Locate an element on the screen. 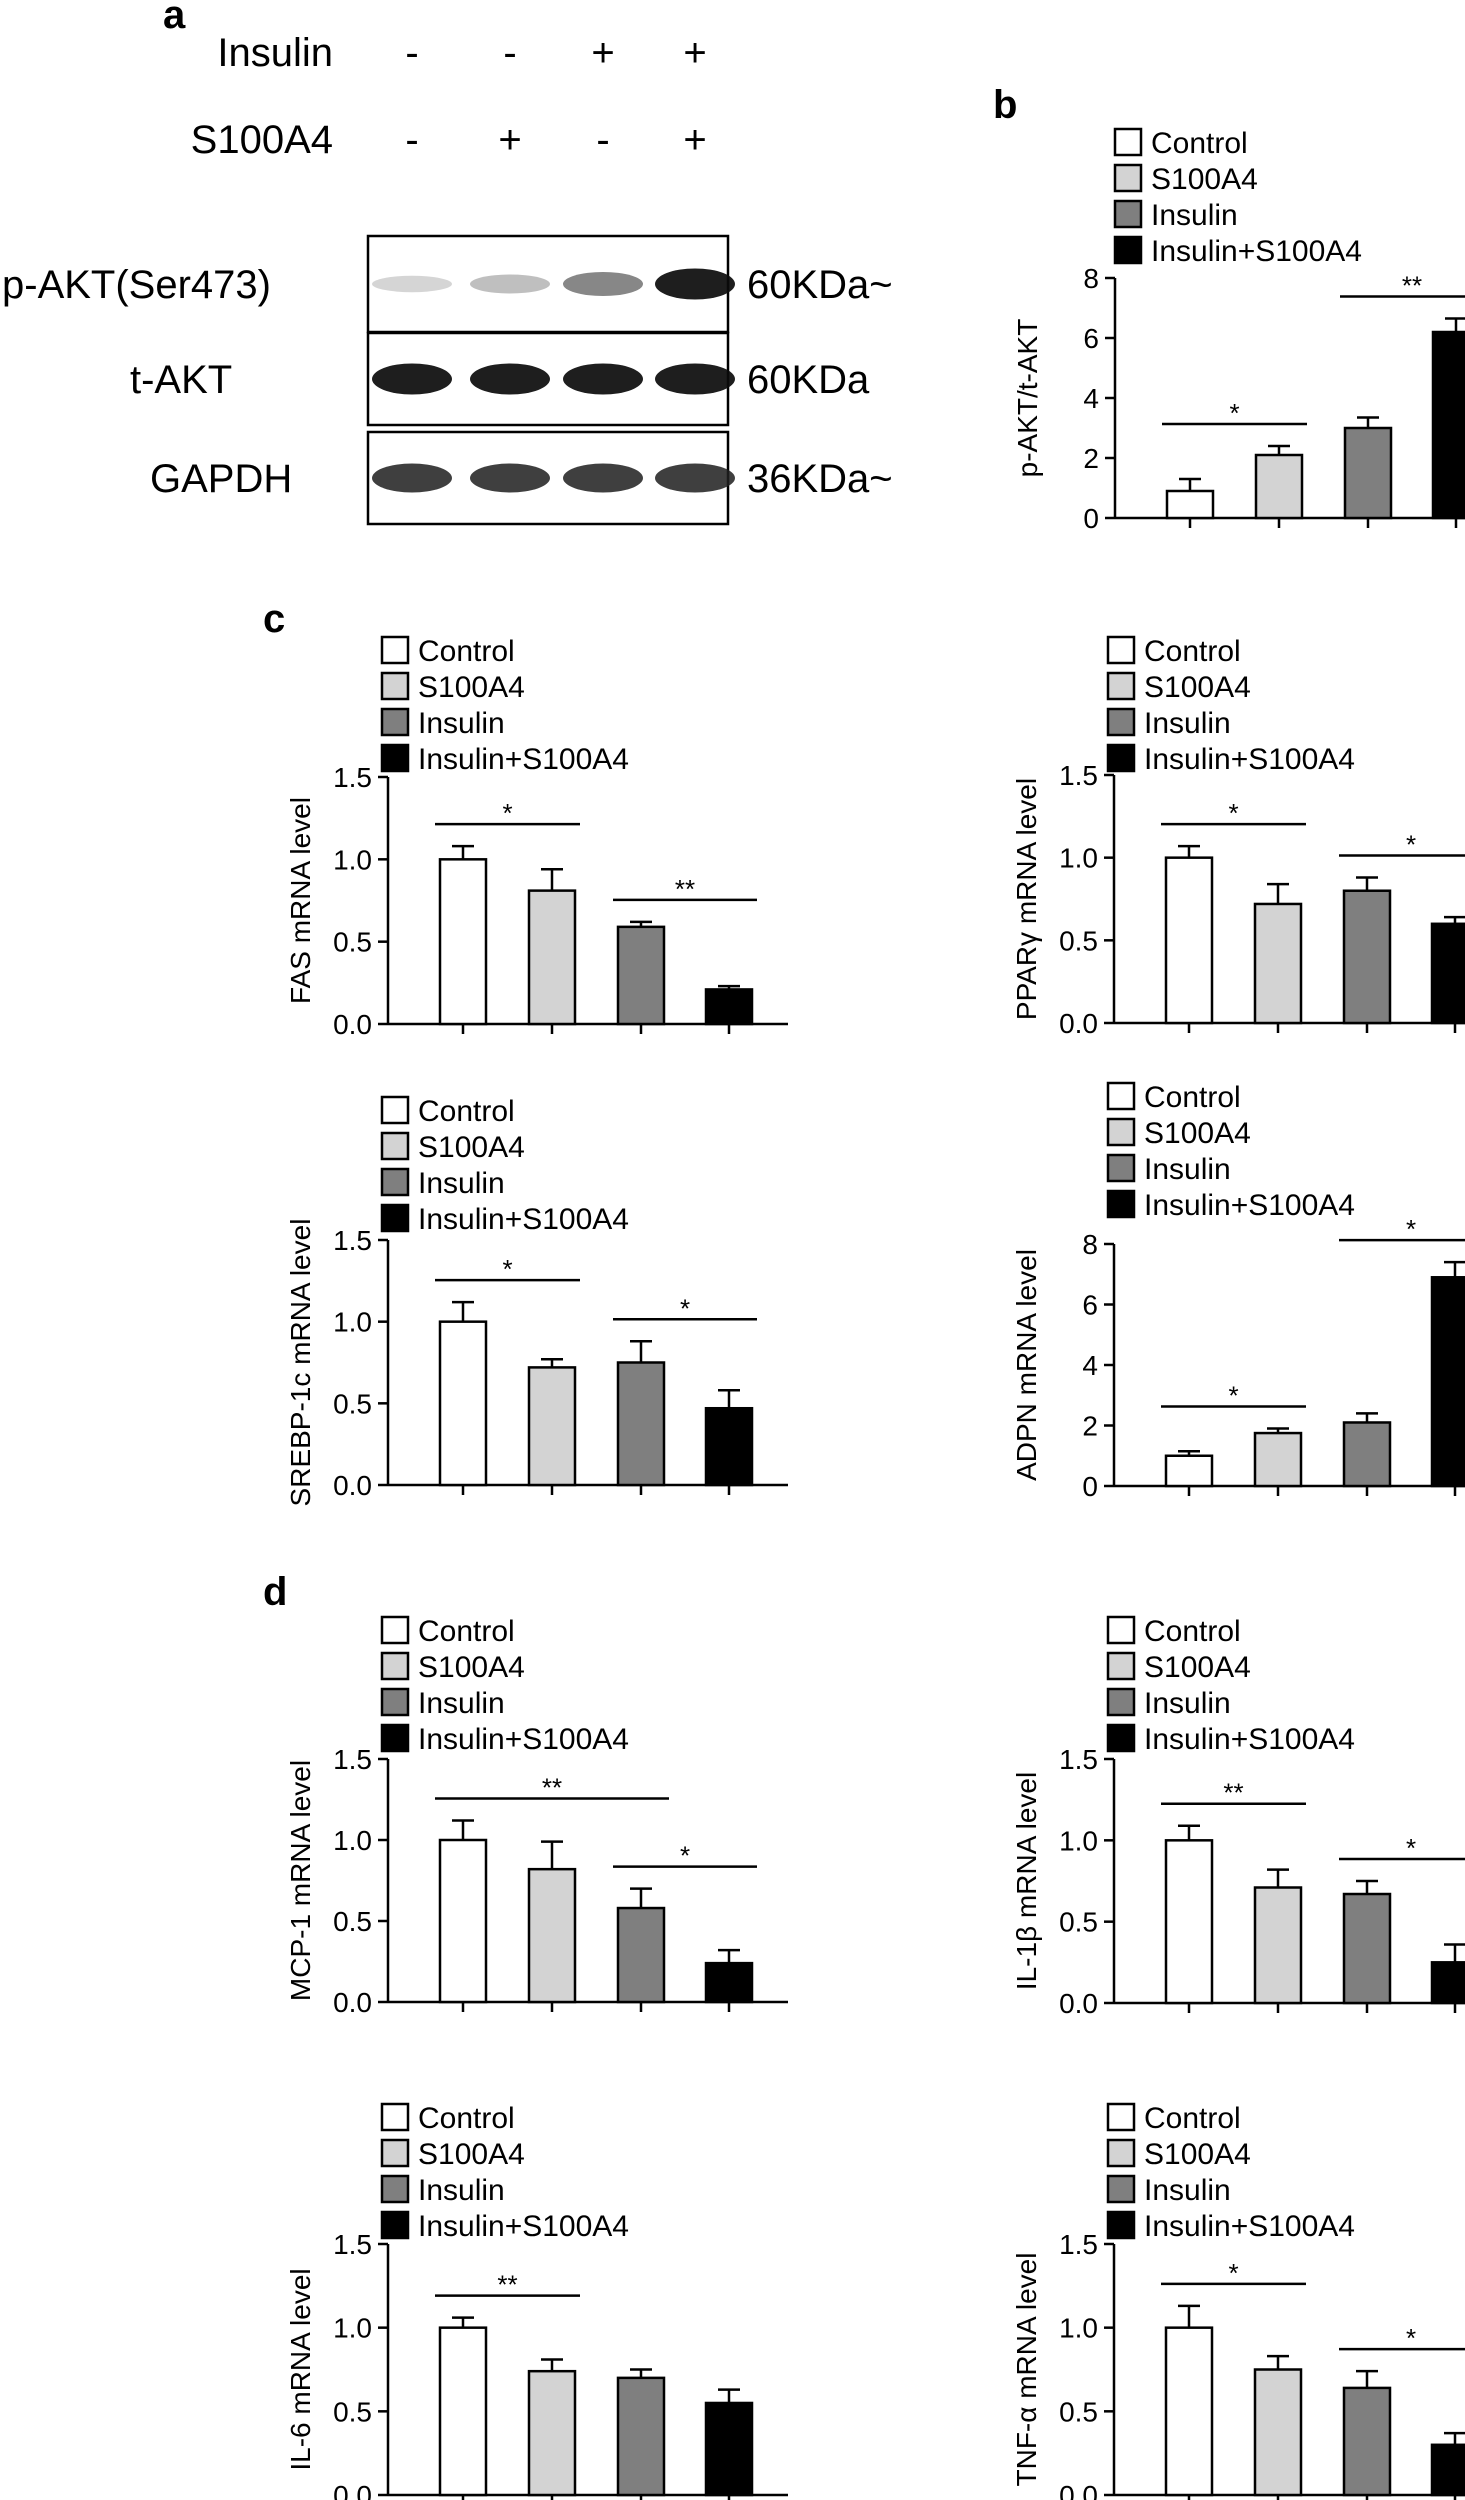 The width and height of the screenshot is (1465, 2500). y-tick-label: 0 is located at coordinates (1091, 518).